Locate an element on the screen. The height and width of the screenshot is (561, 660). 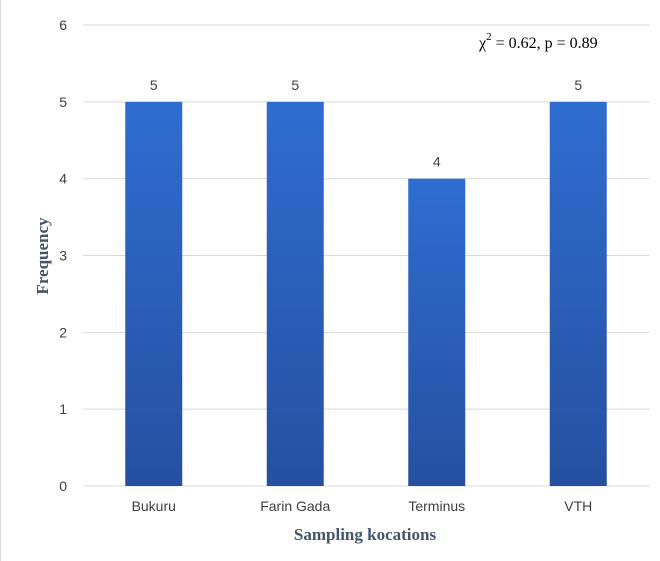
y-tick-label: 3 is located at coordinates (63, 256).